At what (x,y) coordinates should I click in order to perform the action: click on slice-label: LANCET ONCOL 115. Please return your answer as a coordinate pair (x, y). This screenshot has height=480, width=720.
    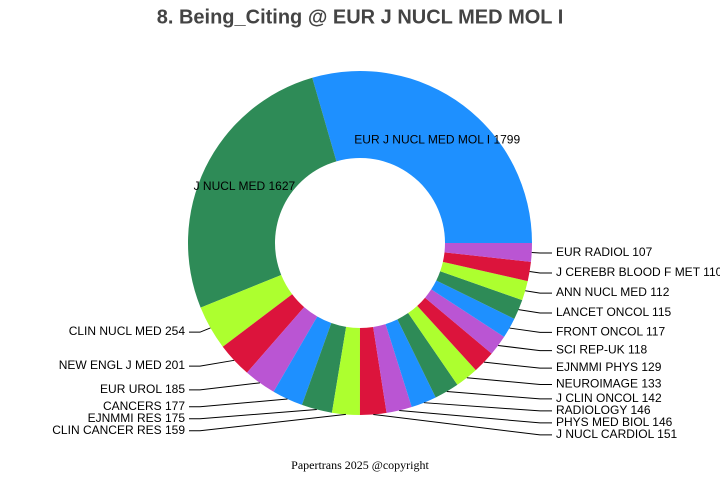
    Looking at the image, I should click on (614, 312).